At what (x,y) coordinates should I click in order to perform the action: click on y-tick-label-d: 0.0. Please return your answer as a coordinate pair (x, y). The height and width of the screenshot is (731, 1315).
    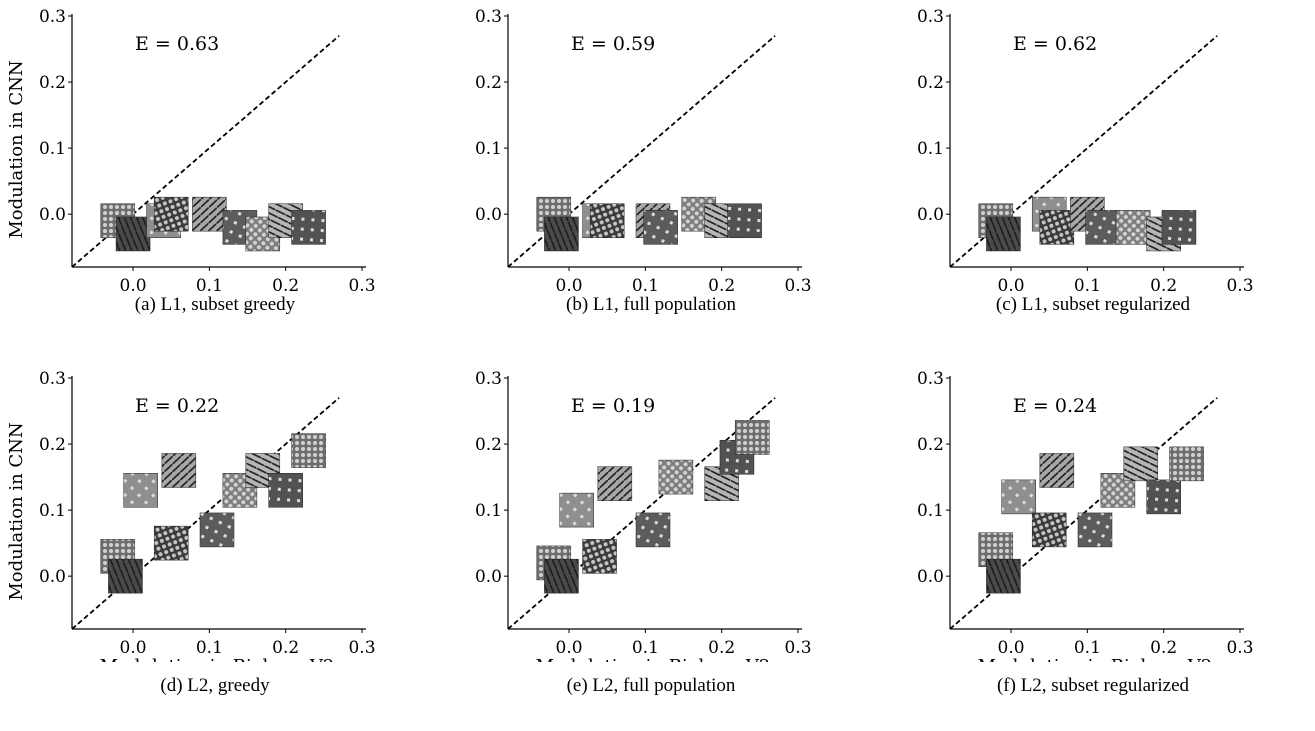
    Looking at the image, I should click on (52, 577).